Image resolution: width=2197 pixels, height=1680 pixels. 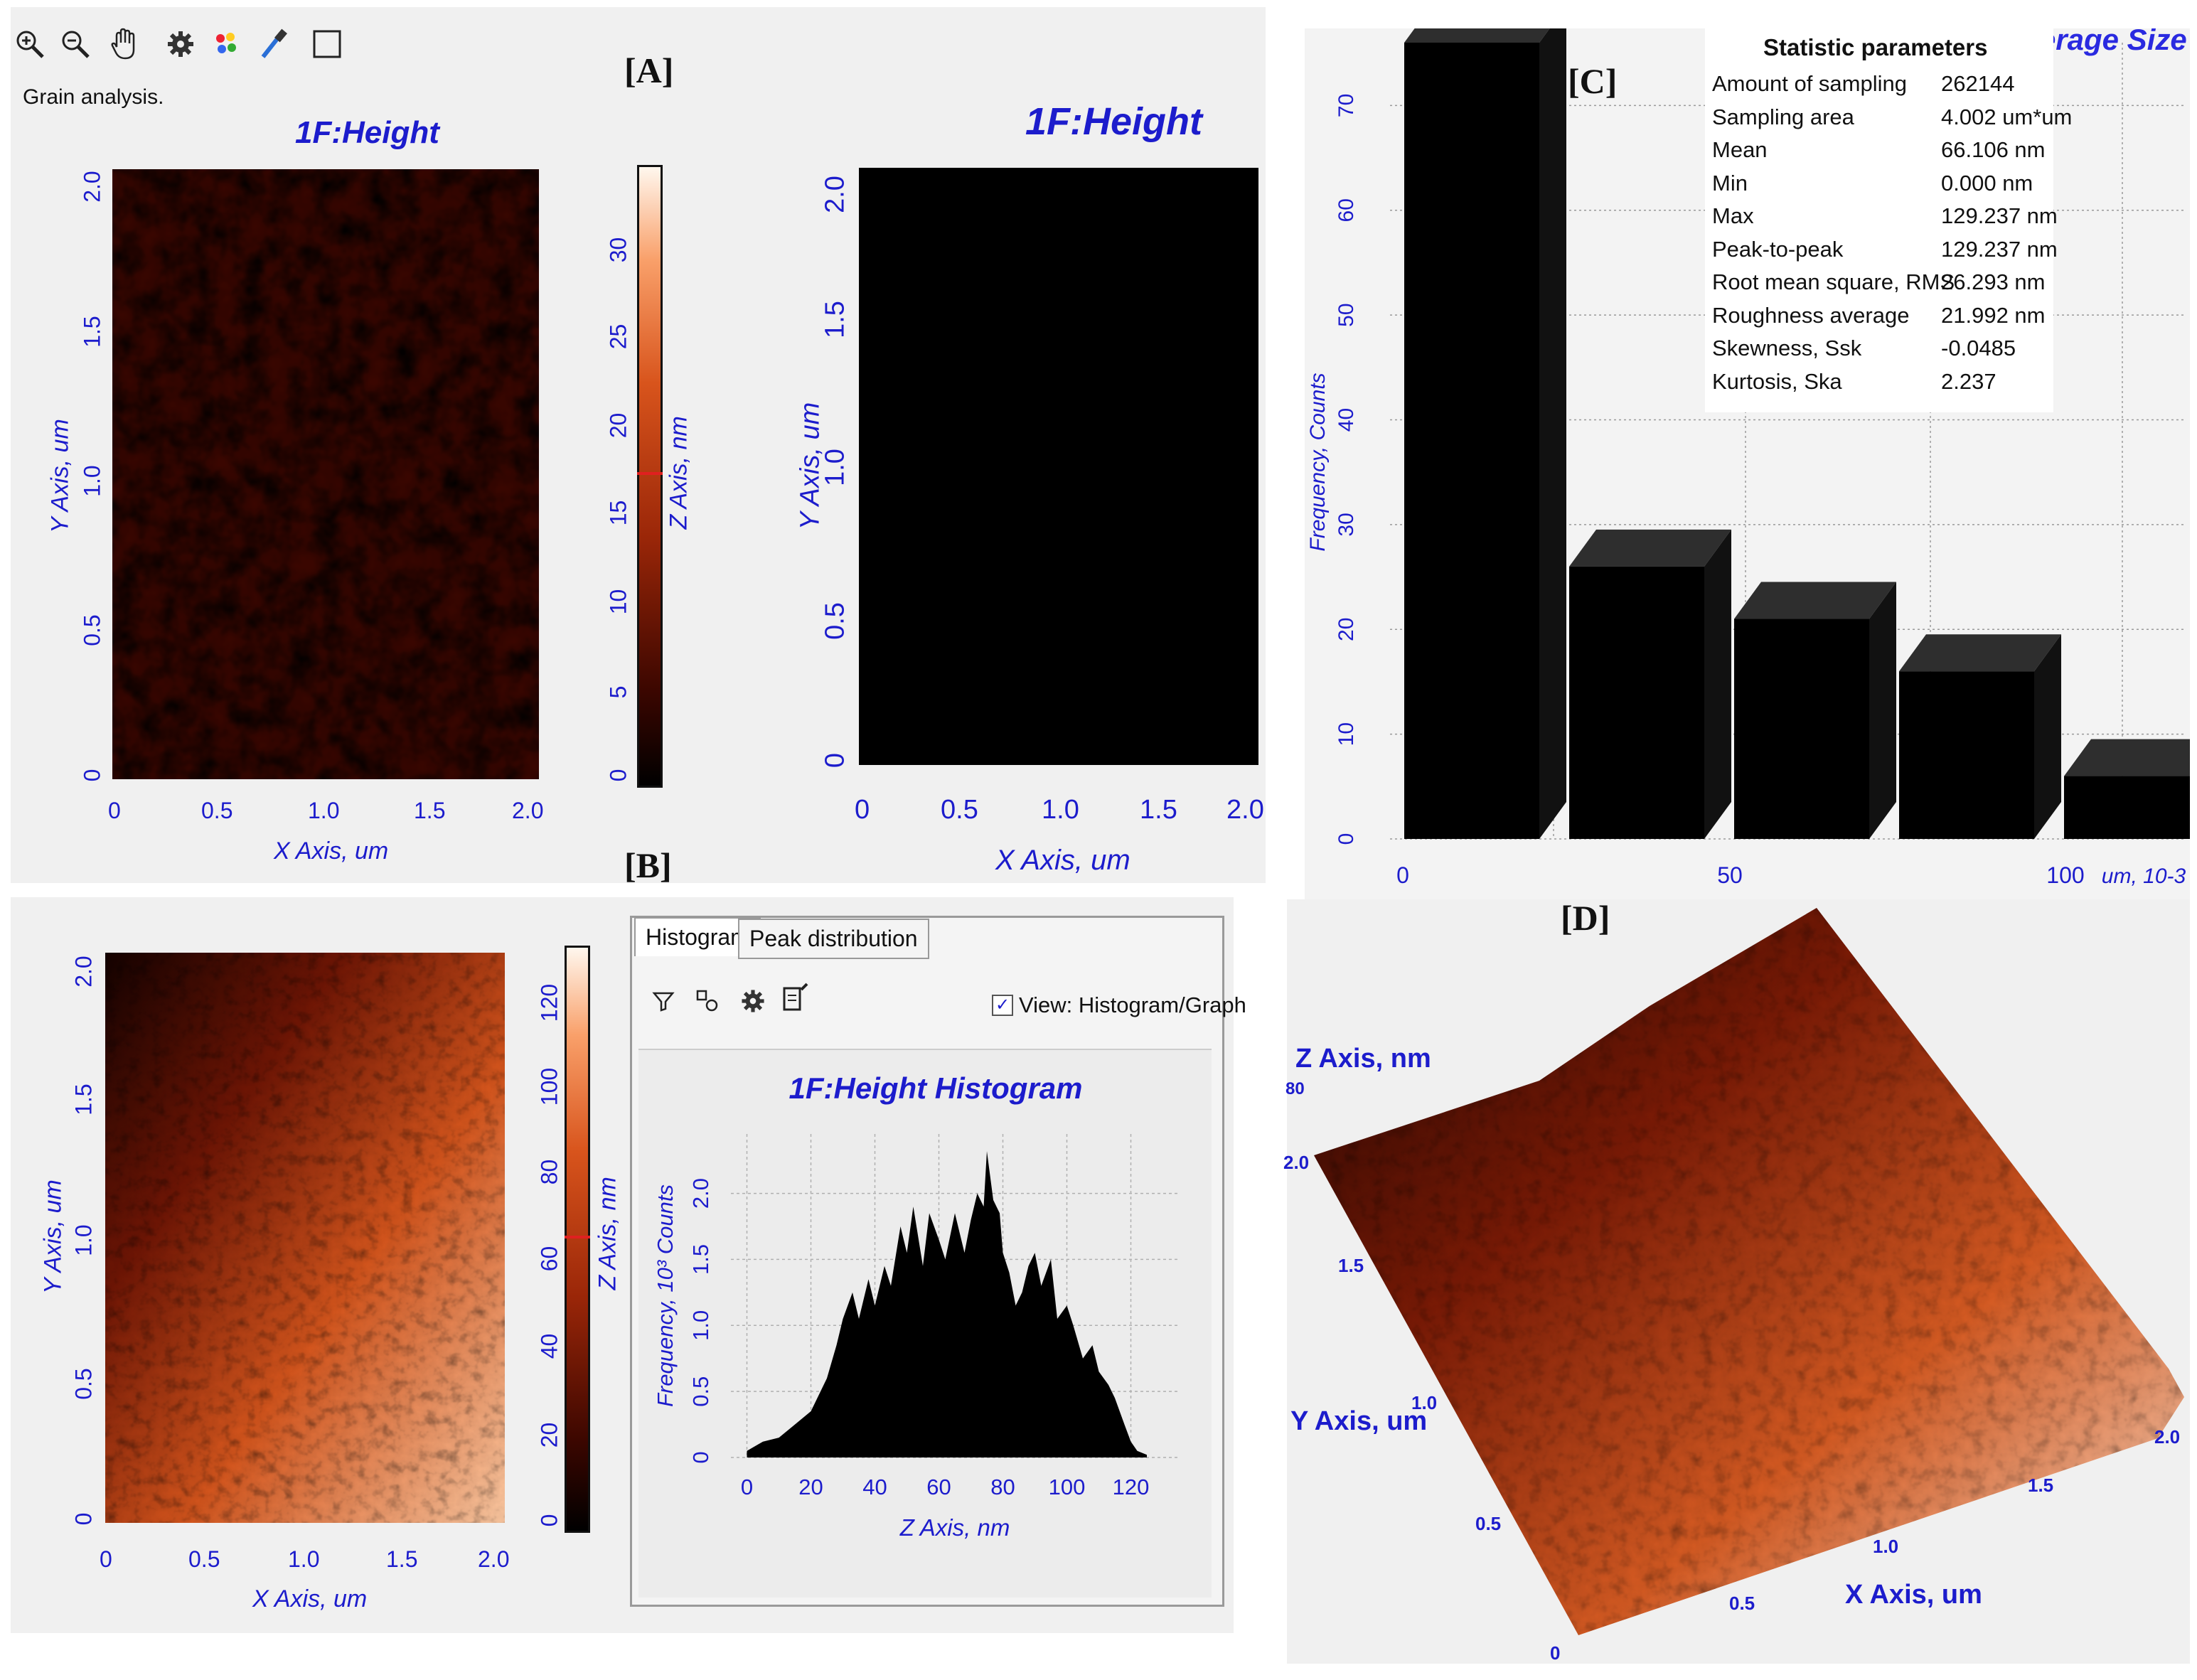 I want to click on map-b-scale-marker, so click(x=578, y=1237).